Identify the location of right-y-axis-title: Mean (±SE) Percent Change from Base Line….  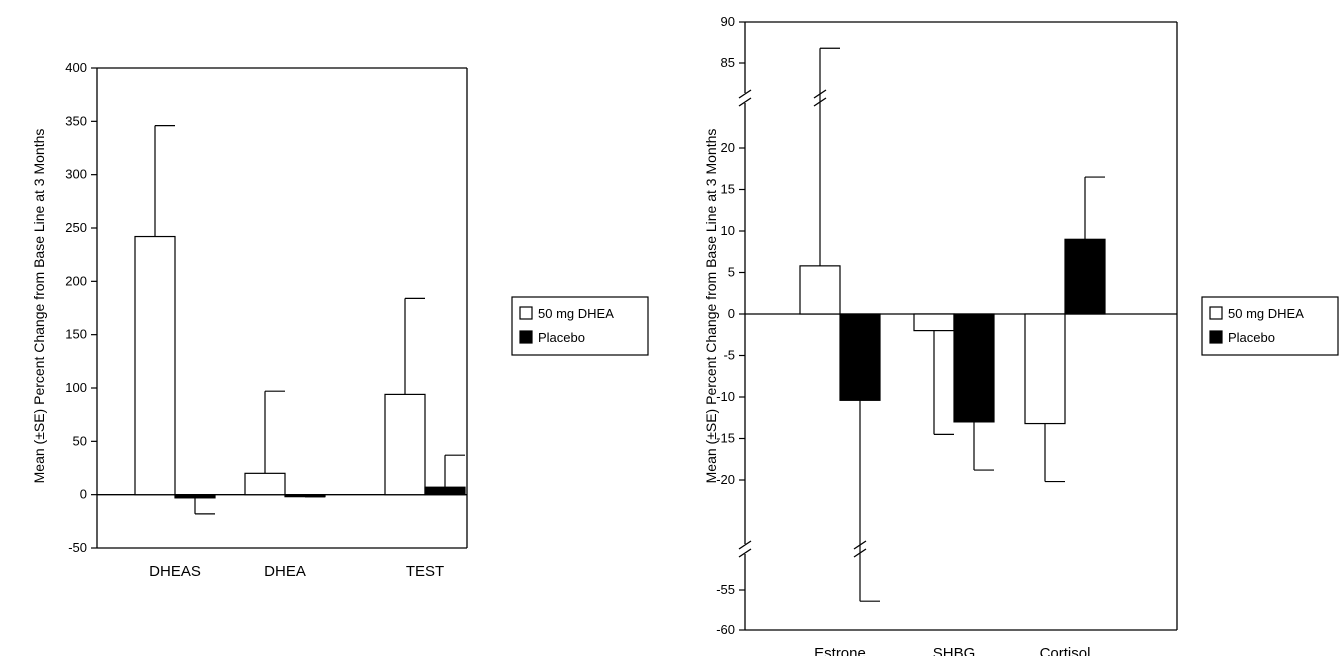
(711, 306).